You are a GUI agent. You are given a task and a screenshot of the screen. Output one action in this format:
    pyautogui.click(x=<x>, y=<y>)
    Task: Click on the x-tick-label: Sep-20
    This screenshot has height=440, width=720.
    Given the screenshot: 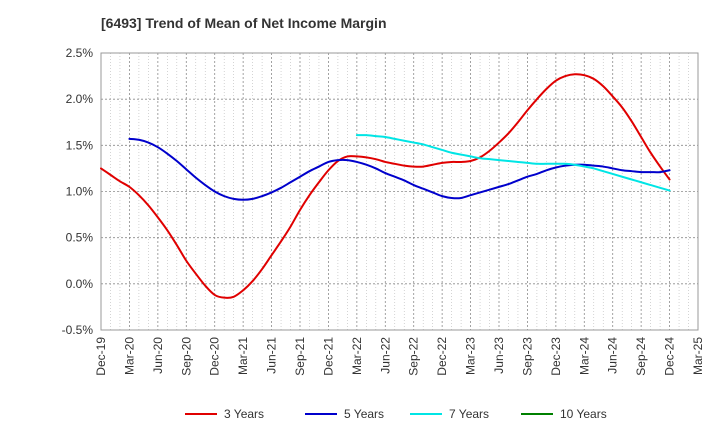 What is the action you would take?
    pyautogui.click(x=186, y=356)
    